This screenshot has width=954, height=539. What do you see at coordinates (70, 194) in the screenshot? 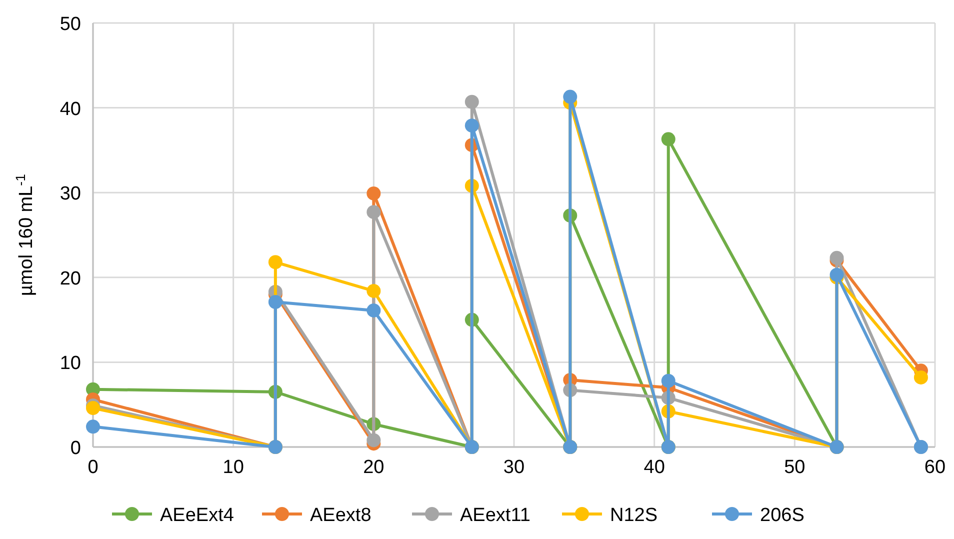
I see `y-tick-label: 30` at bounding box center [70, 194].